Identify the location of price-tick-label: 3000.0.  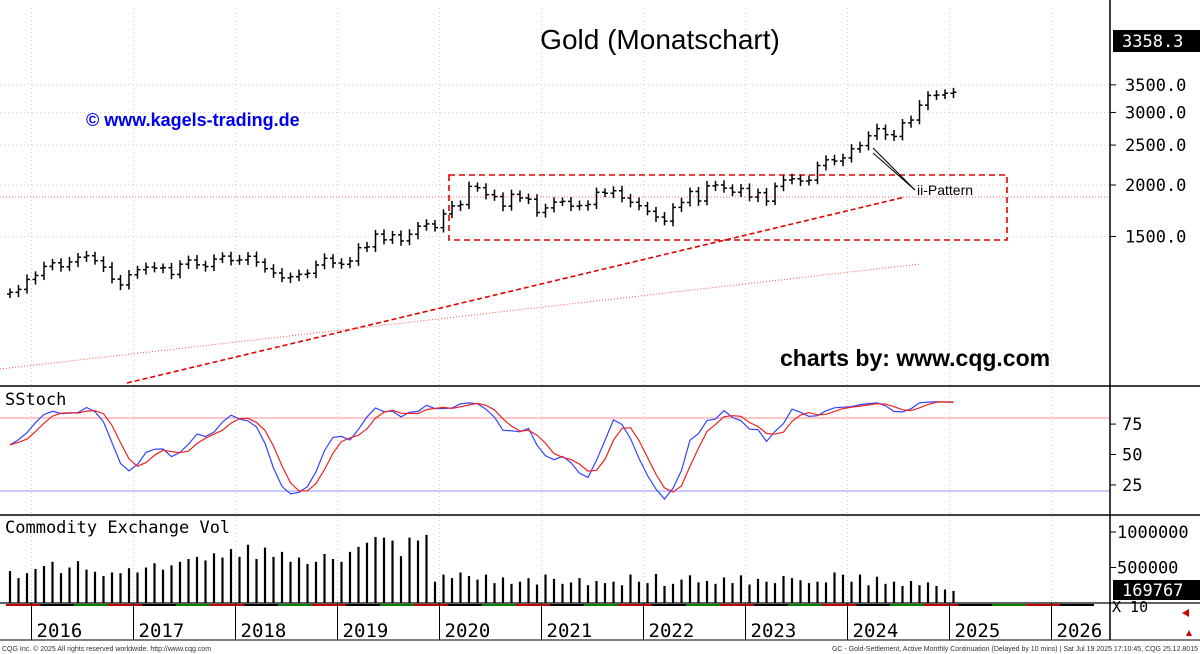
(1155, 113).